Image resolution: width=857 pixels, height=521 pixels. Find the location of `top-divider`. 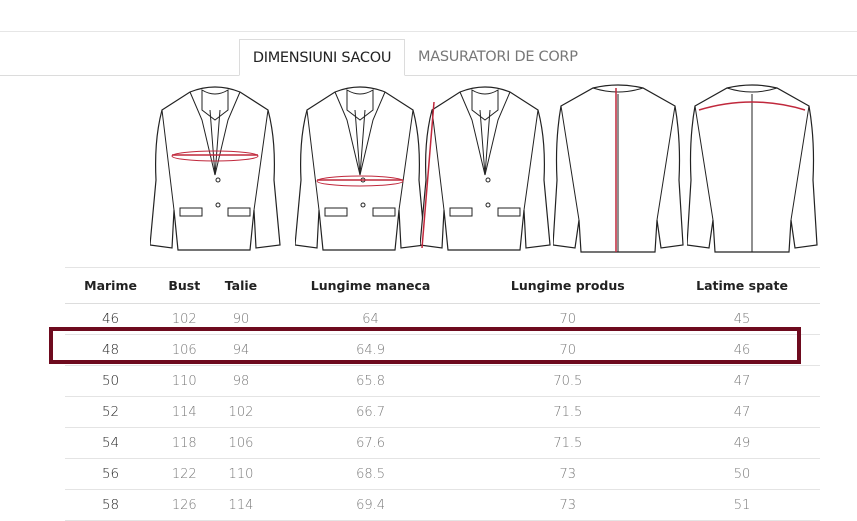

top-divider is located at coordinates (428, 31).